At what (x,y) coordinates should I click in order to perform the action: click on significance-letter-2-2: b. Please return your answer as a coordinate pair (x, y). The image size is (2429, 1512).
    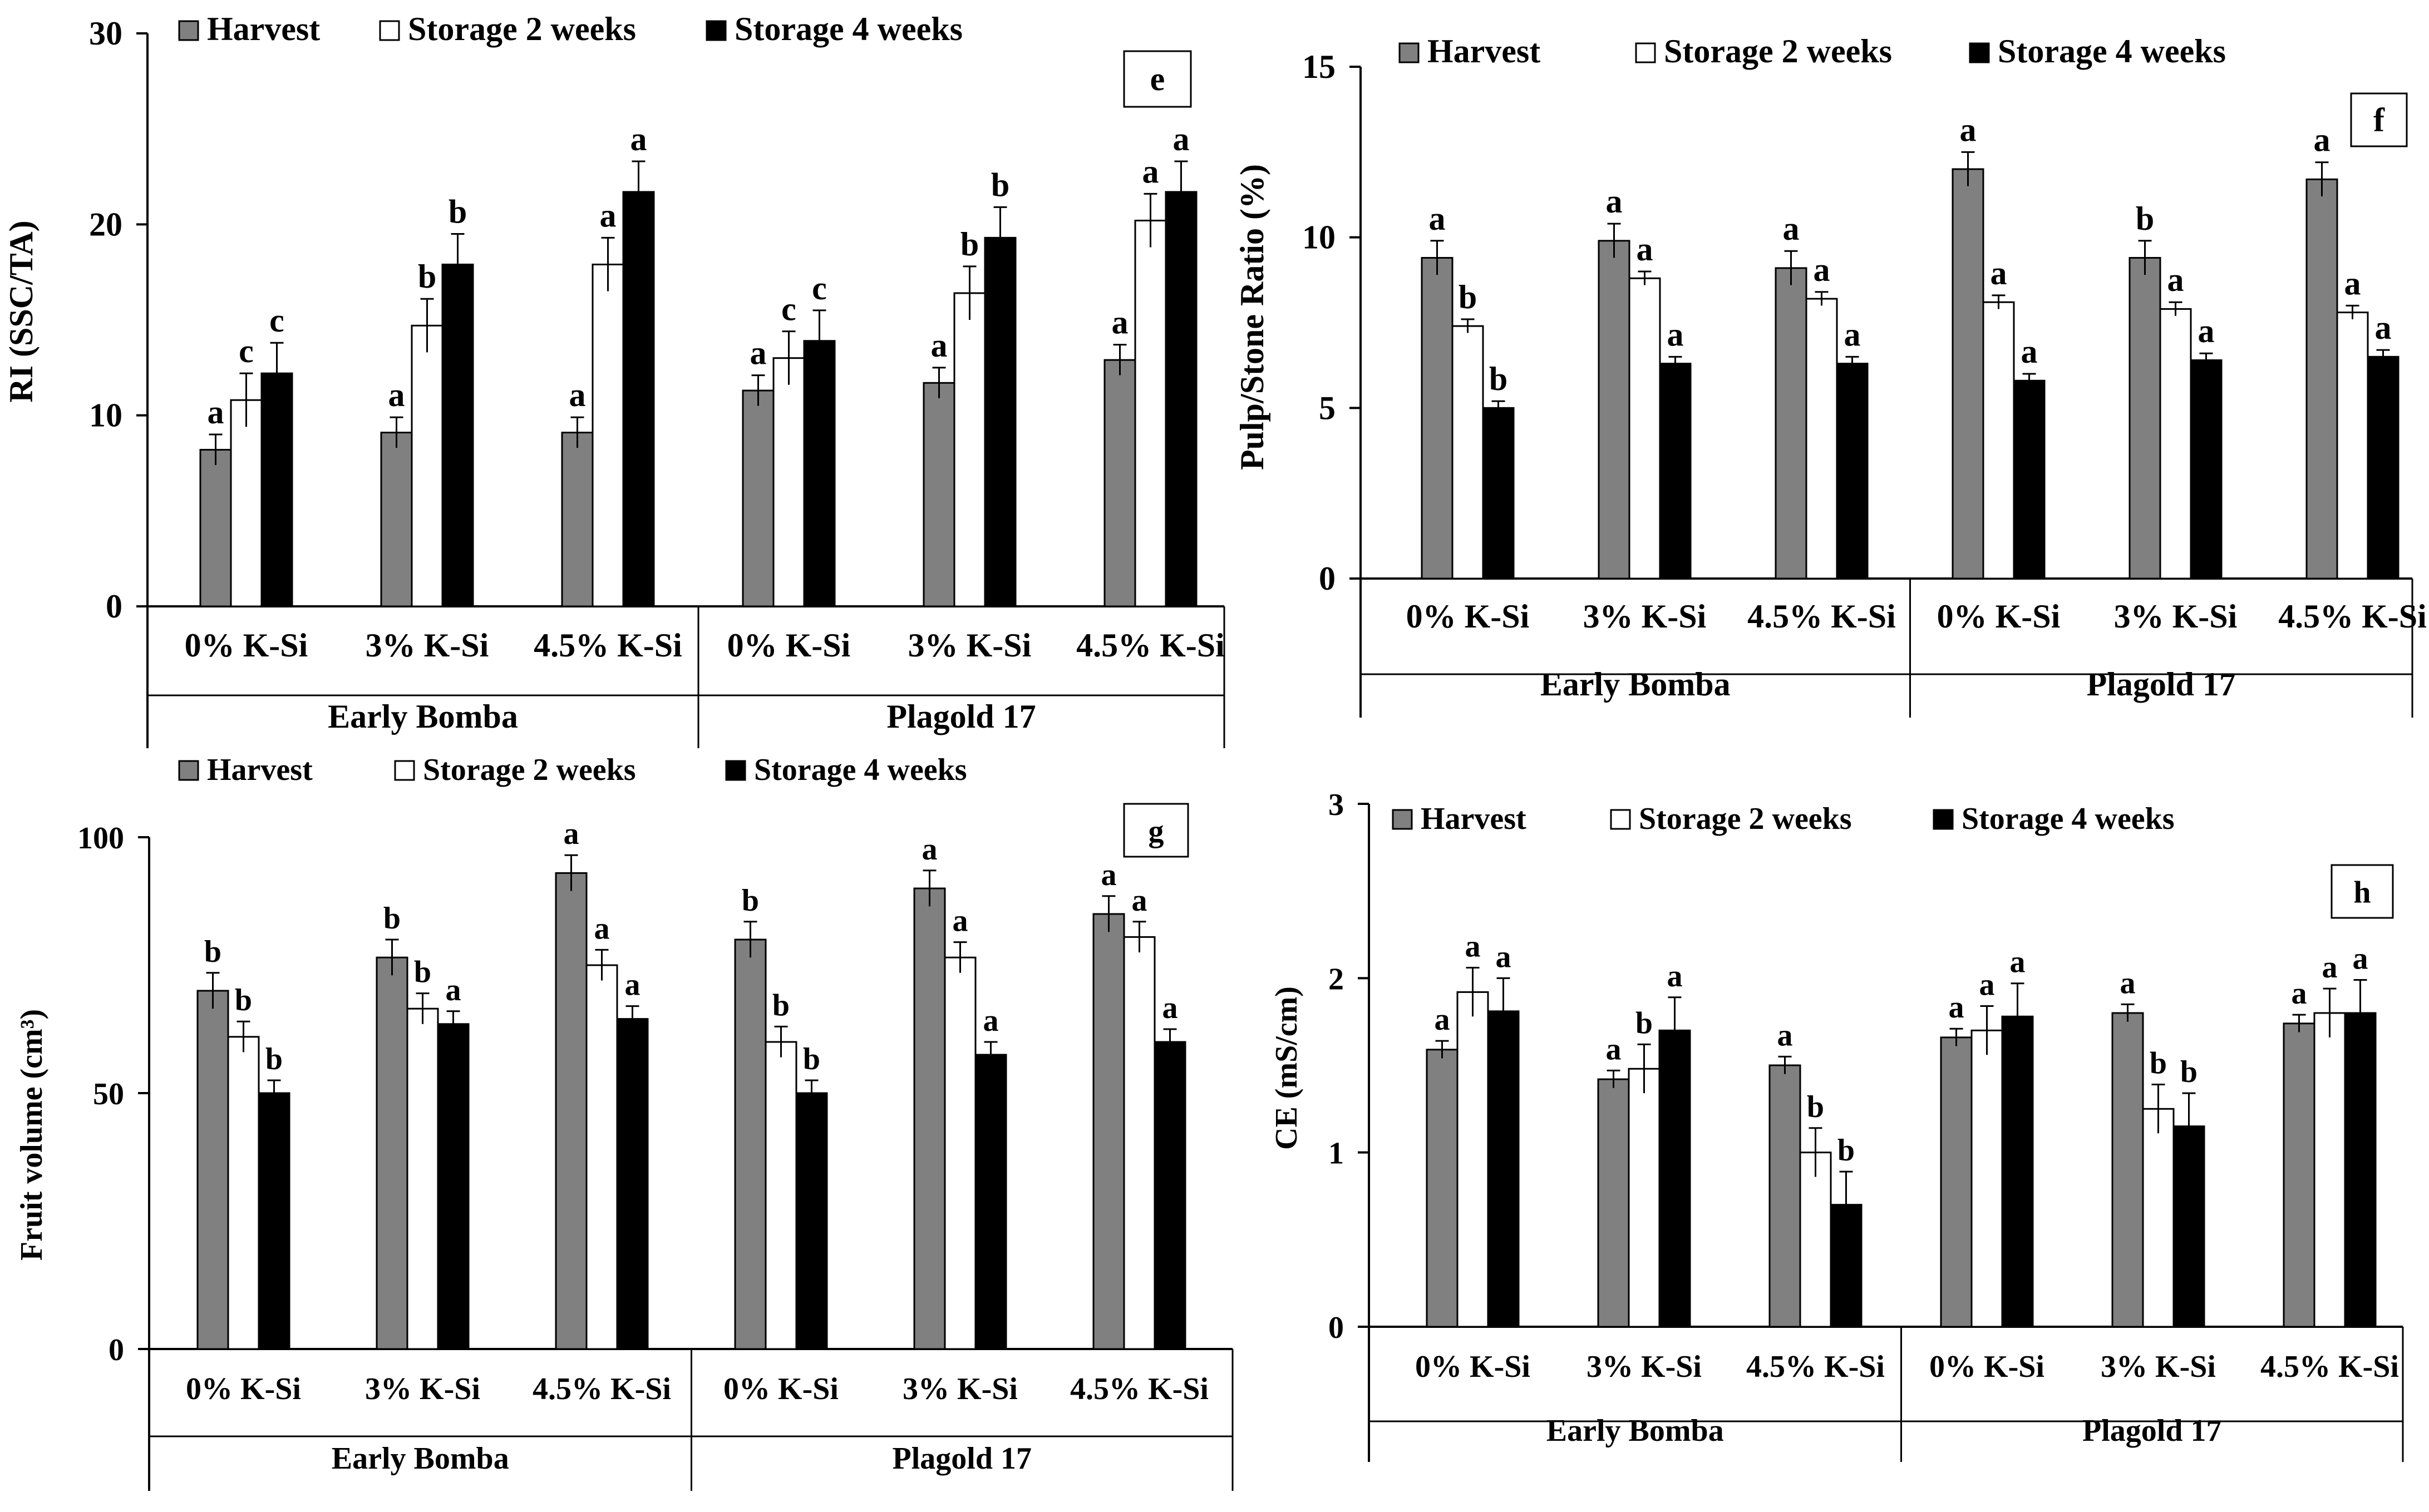
    Looking at the image, I should click on (1846, 1150).